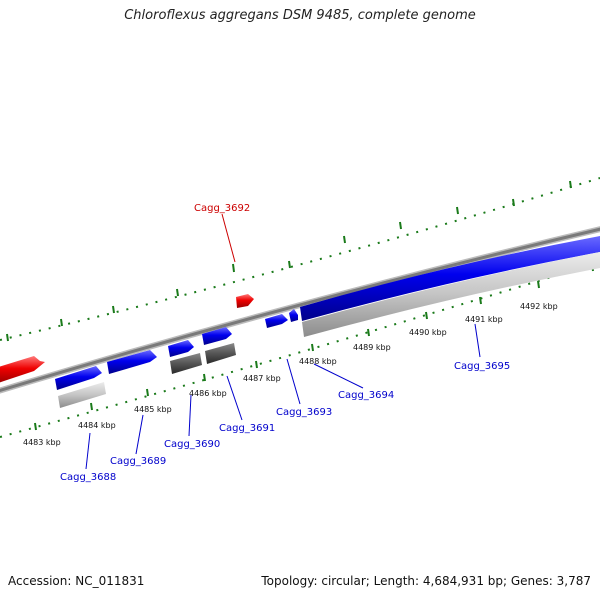 This screenshot has height=600, width=600. What do you see at coordinates (318, 361) in the screenshot?
I see `kbp-label: 4488 kbp` at bounding box center [318, 361].